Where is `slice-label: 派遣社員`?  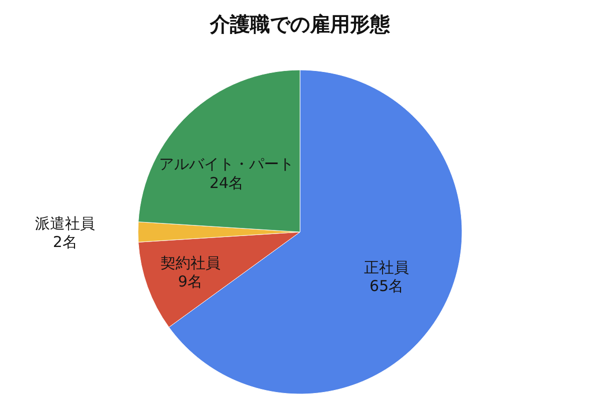 slice-label: 派遣社員 is located at coordinates (65, 223).